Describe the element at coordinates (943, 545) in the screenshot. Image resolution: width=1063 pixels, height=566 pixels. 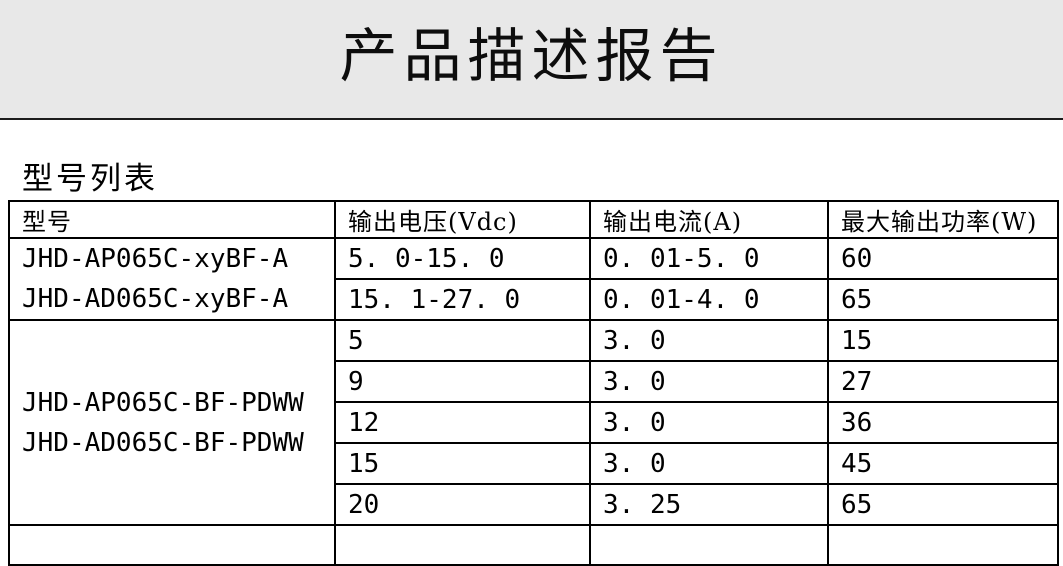
I see `power-cell` at that location.